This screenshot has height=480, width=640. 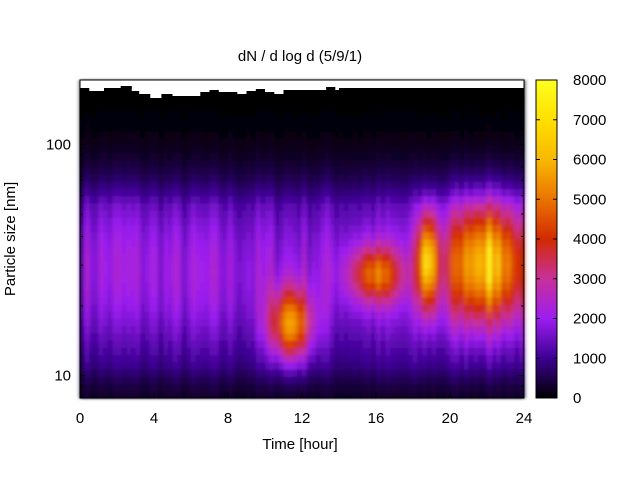 What do you see at coordinates (300, 56) in the screenshot?
I see `chart-title: dN / d log d (5/9/1)` at bounding box center [300, 56].